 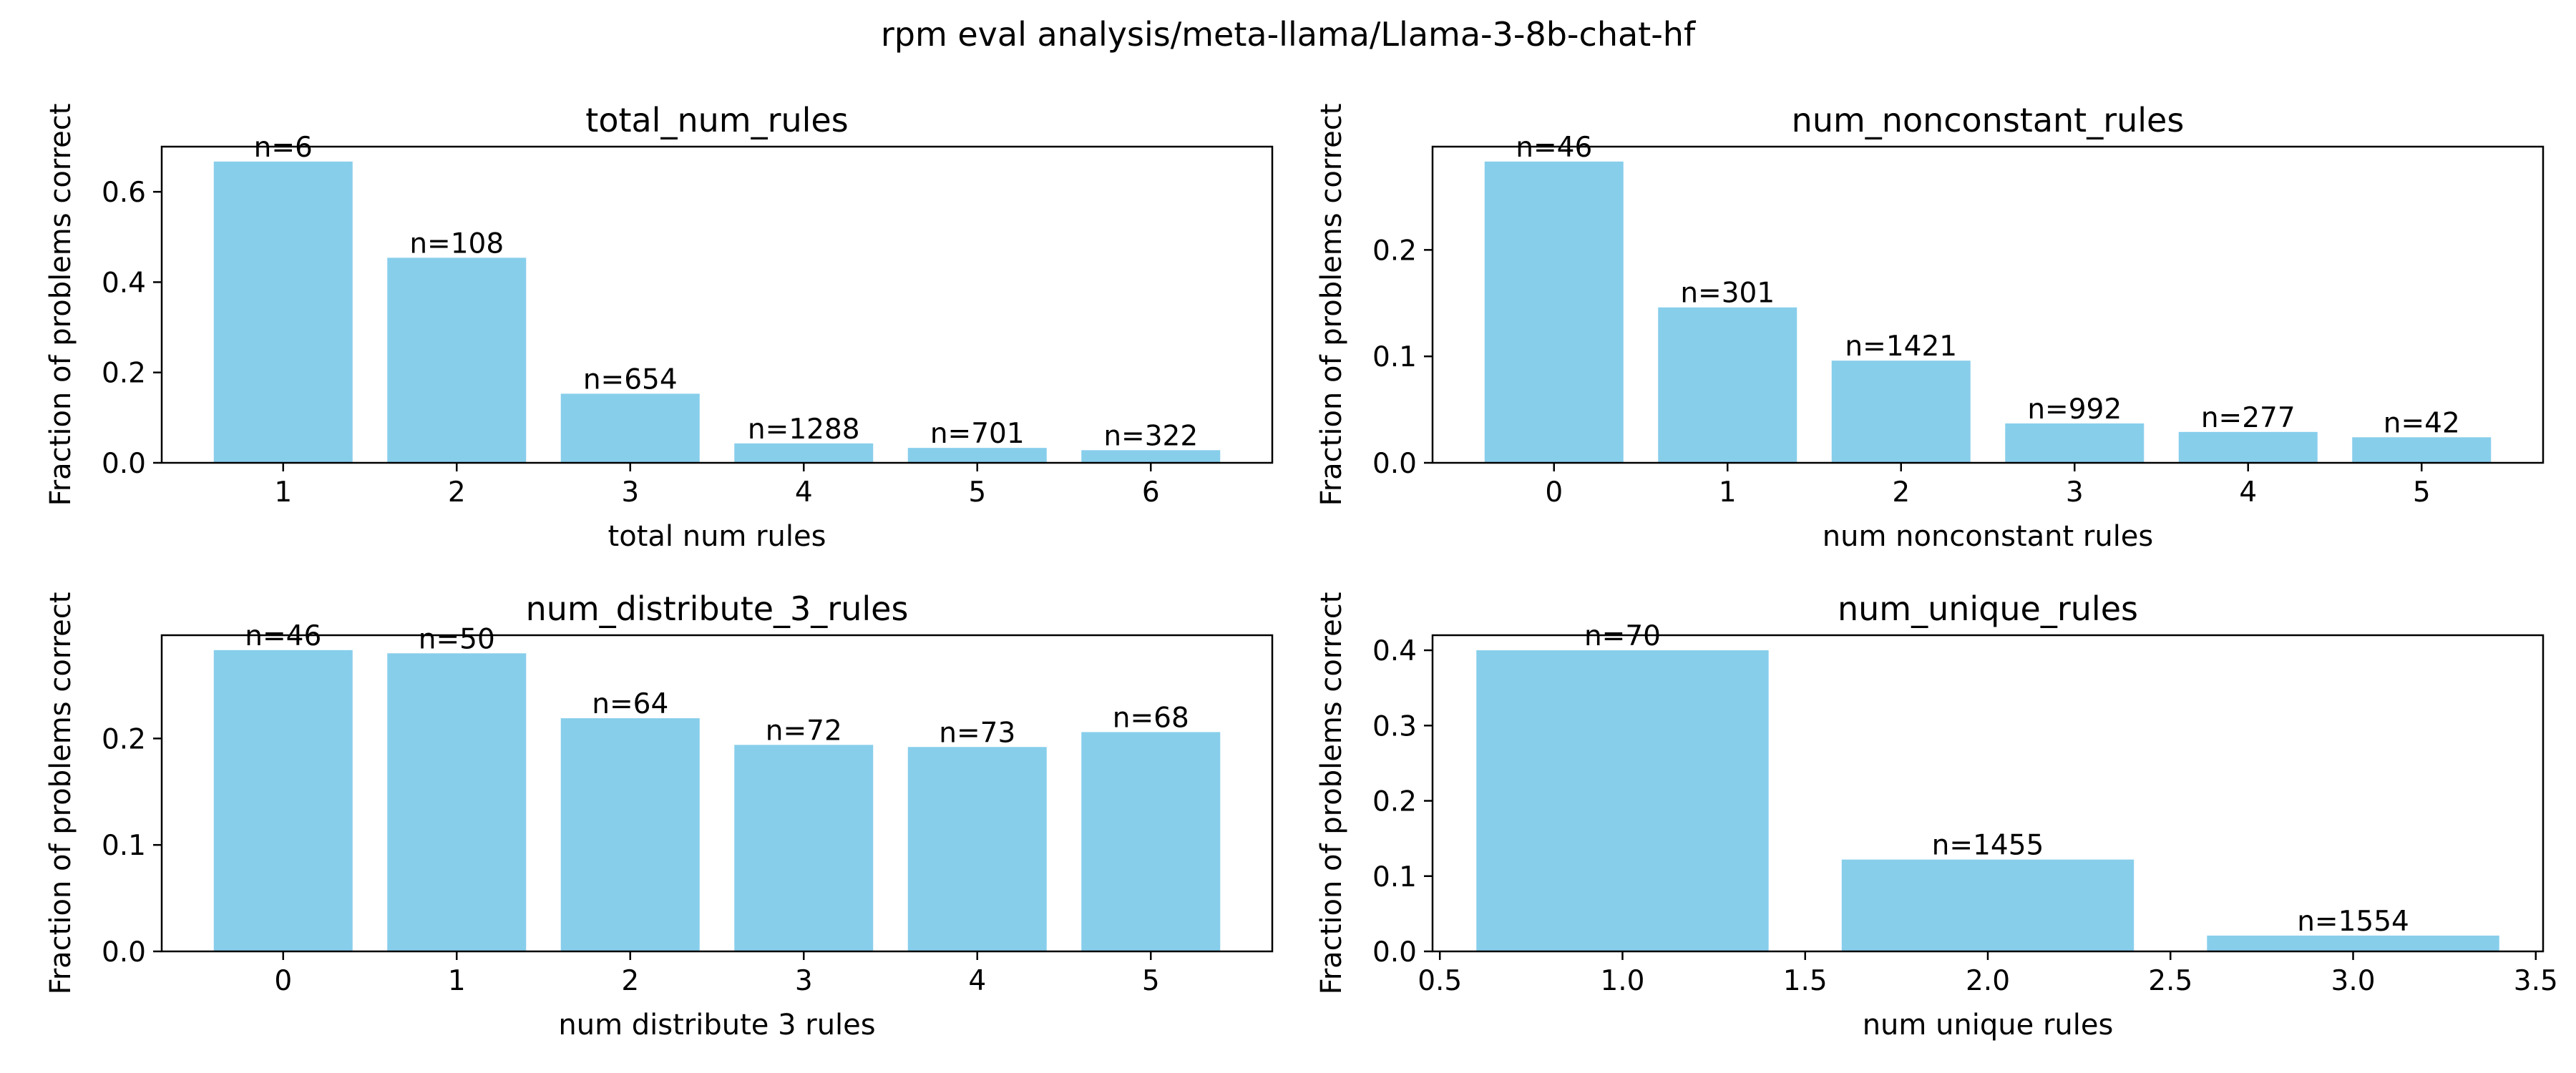 I want to click on chart-3-bar-label-1: n=46, so click(x=283, y=636).